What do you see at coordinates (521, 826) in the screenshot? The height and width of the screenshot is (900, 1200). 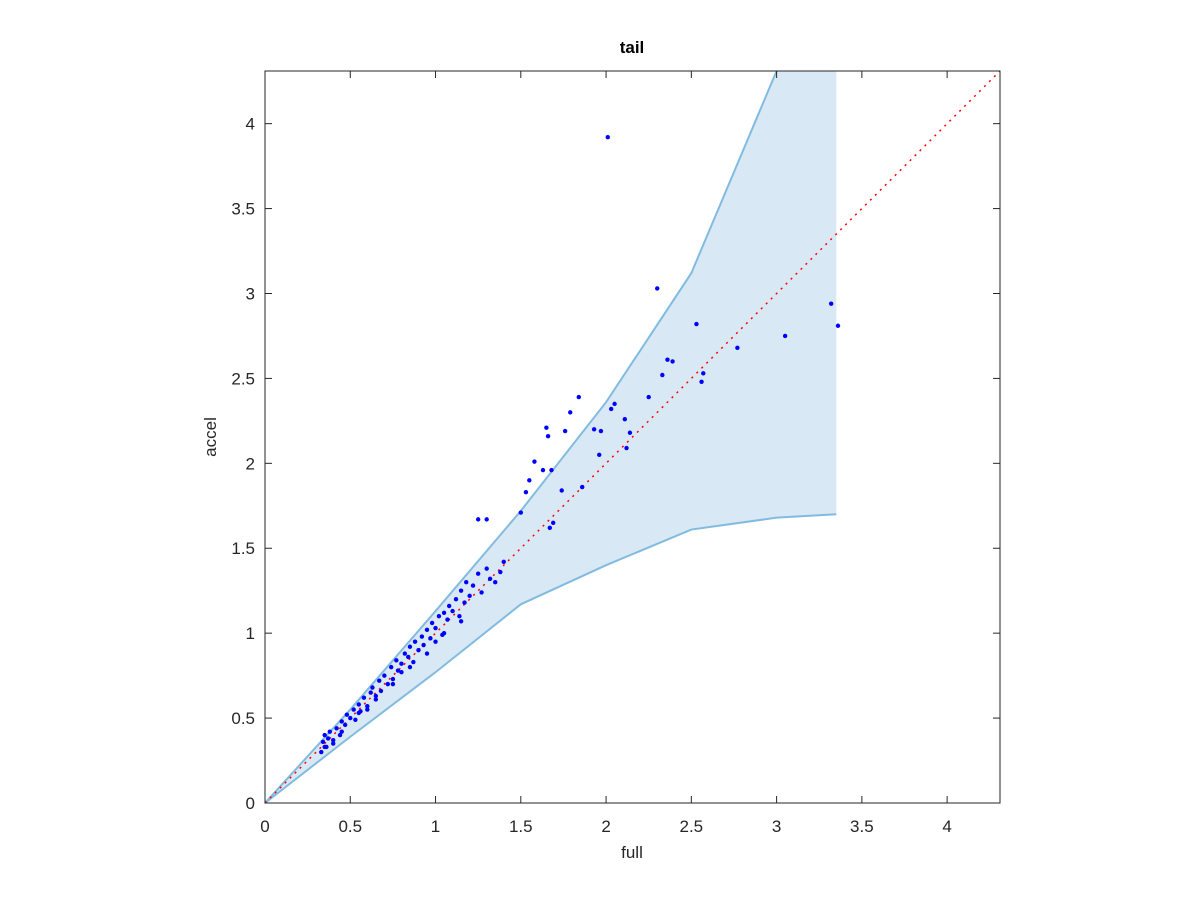 I see `x-tick-label: 1.5` at bounding box center [521, 826].